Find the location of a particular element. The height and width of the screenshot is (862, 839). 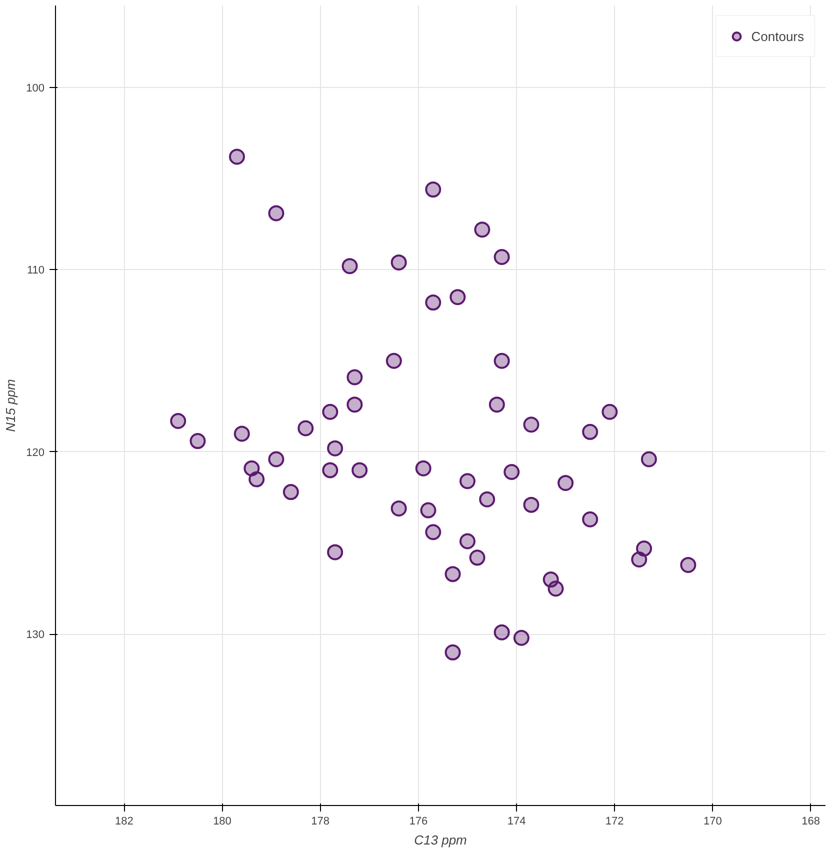

x-tick-label: 168 is located at coordinates (811, 822).